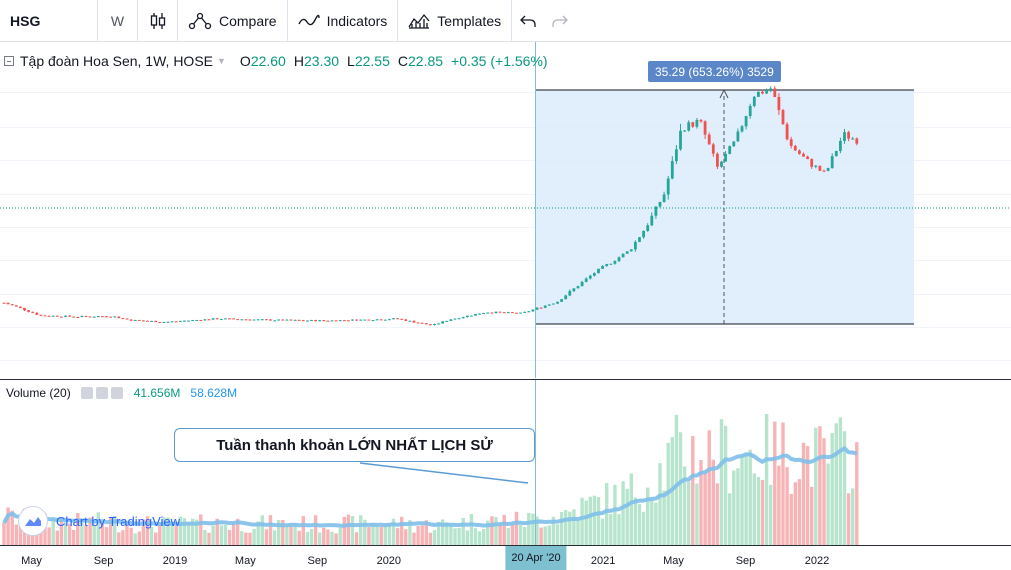  Describe the element at coordinates (343, 21) in the screenshot. I see `indicators-button: Indicators` at that location.